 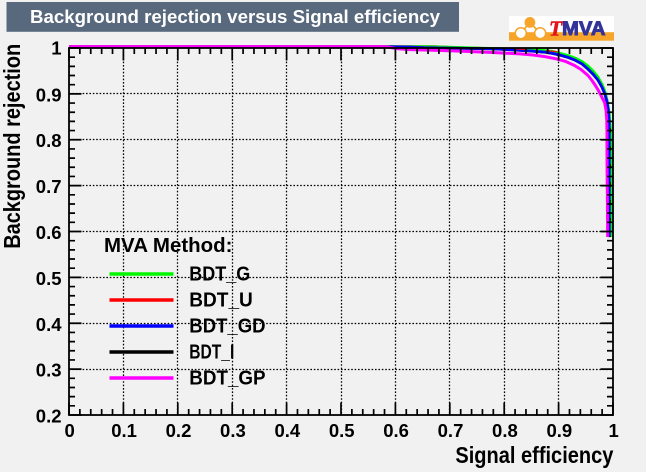 I want to click on svg-text: MVA, so click(x=584, y=29).